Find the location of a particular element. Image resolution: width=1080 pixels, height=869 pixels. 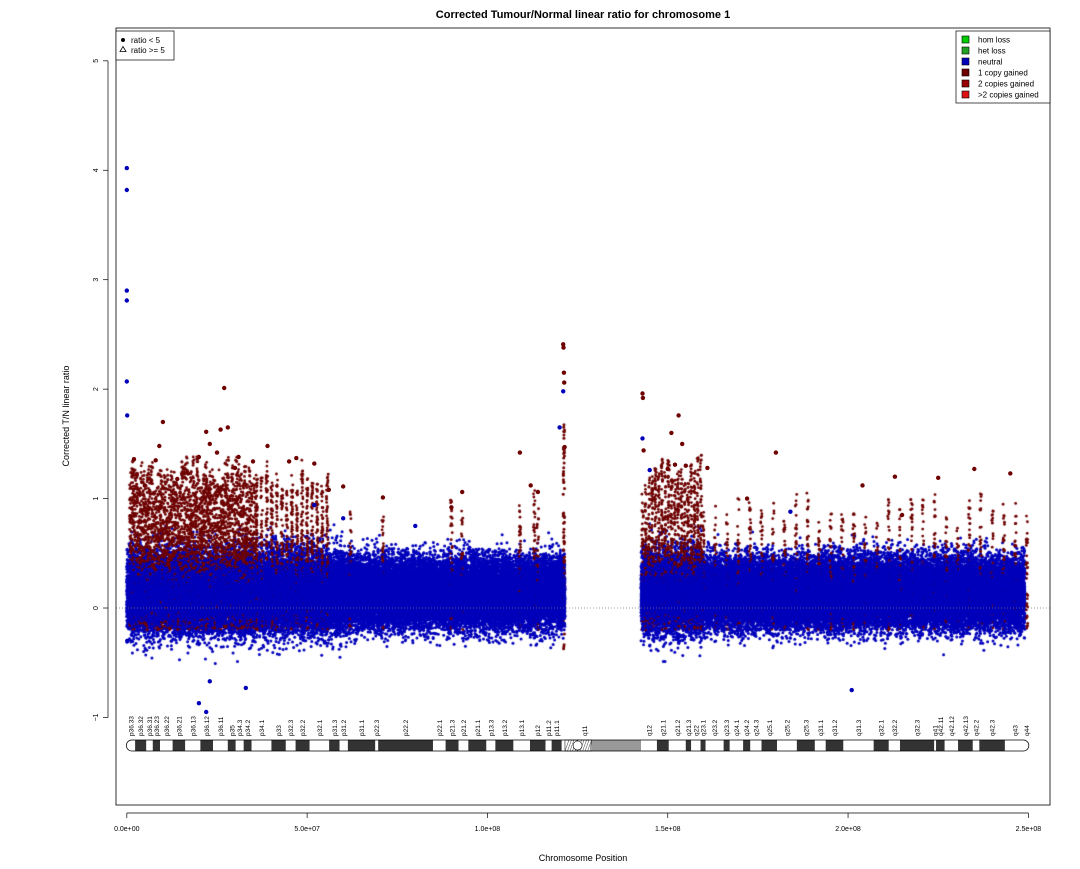

ideogram-band-label: p31.1 is located at coordinates (362, 727).